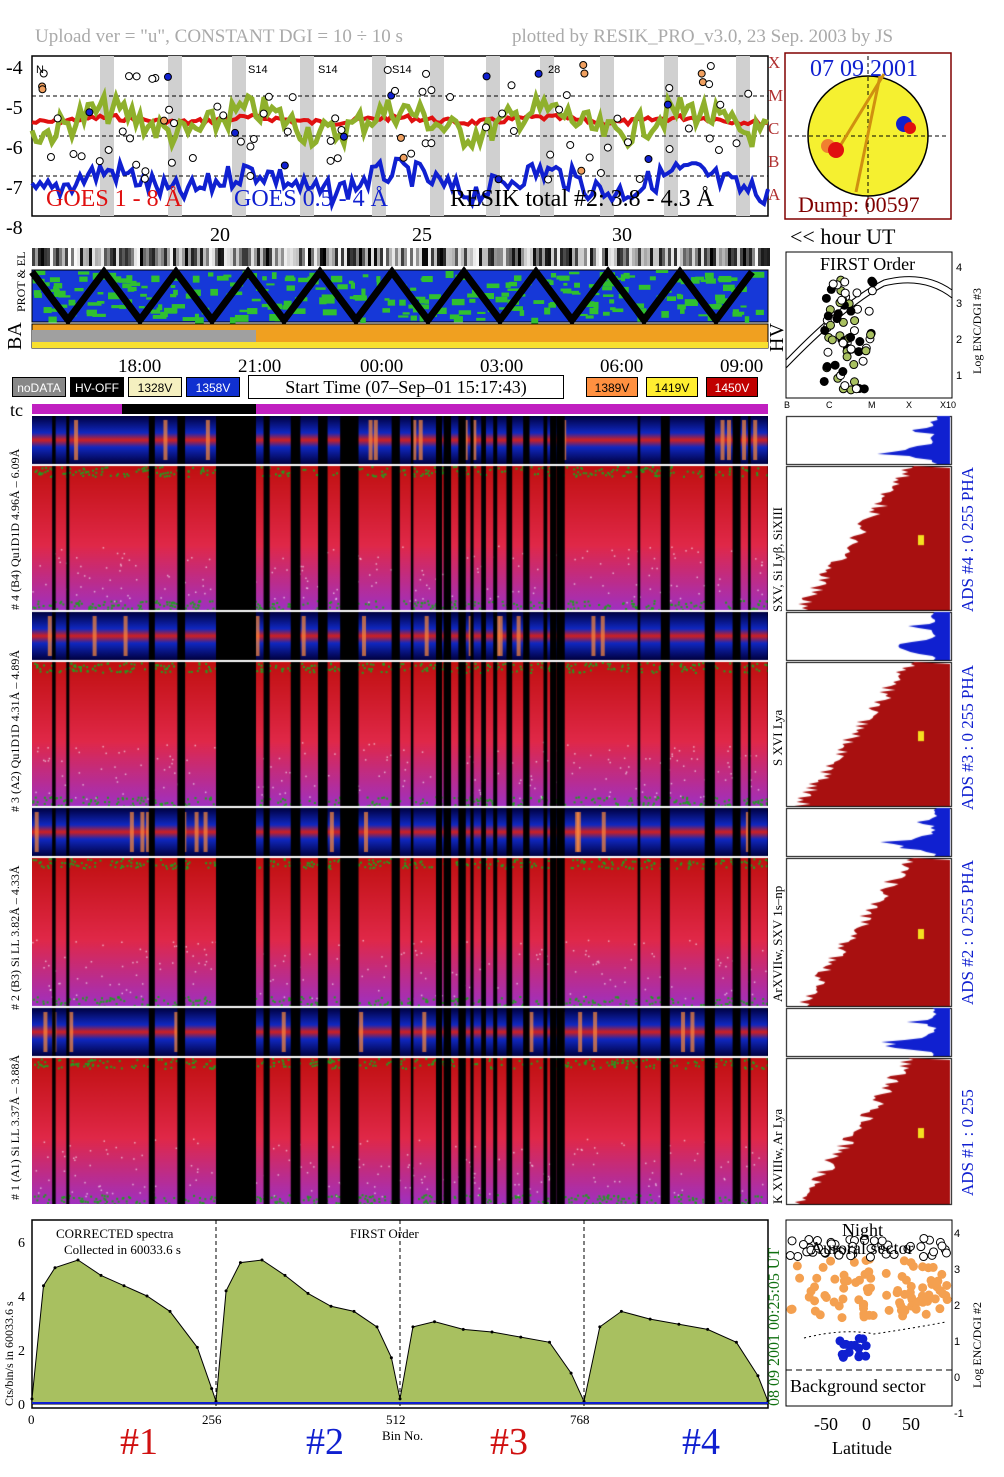  I want to click on class-tick: C, so click(774, 128).